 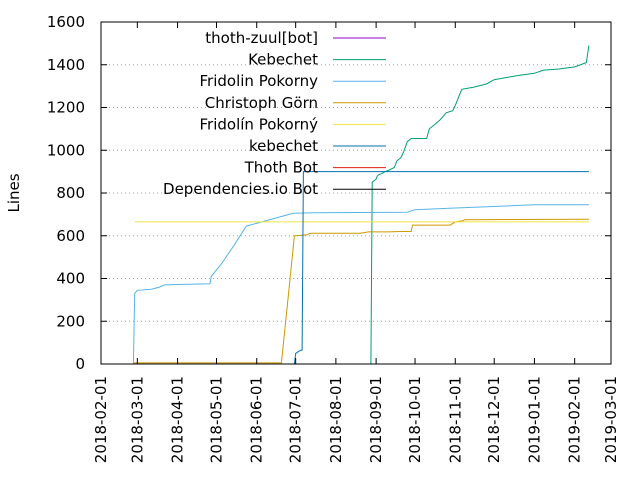 I want to click on y-tick-label: 200, so click(x=70, y=321).